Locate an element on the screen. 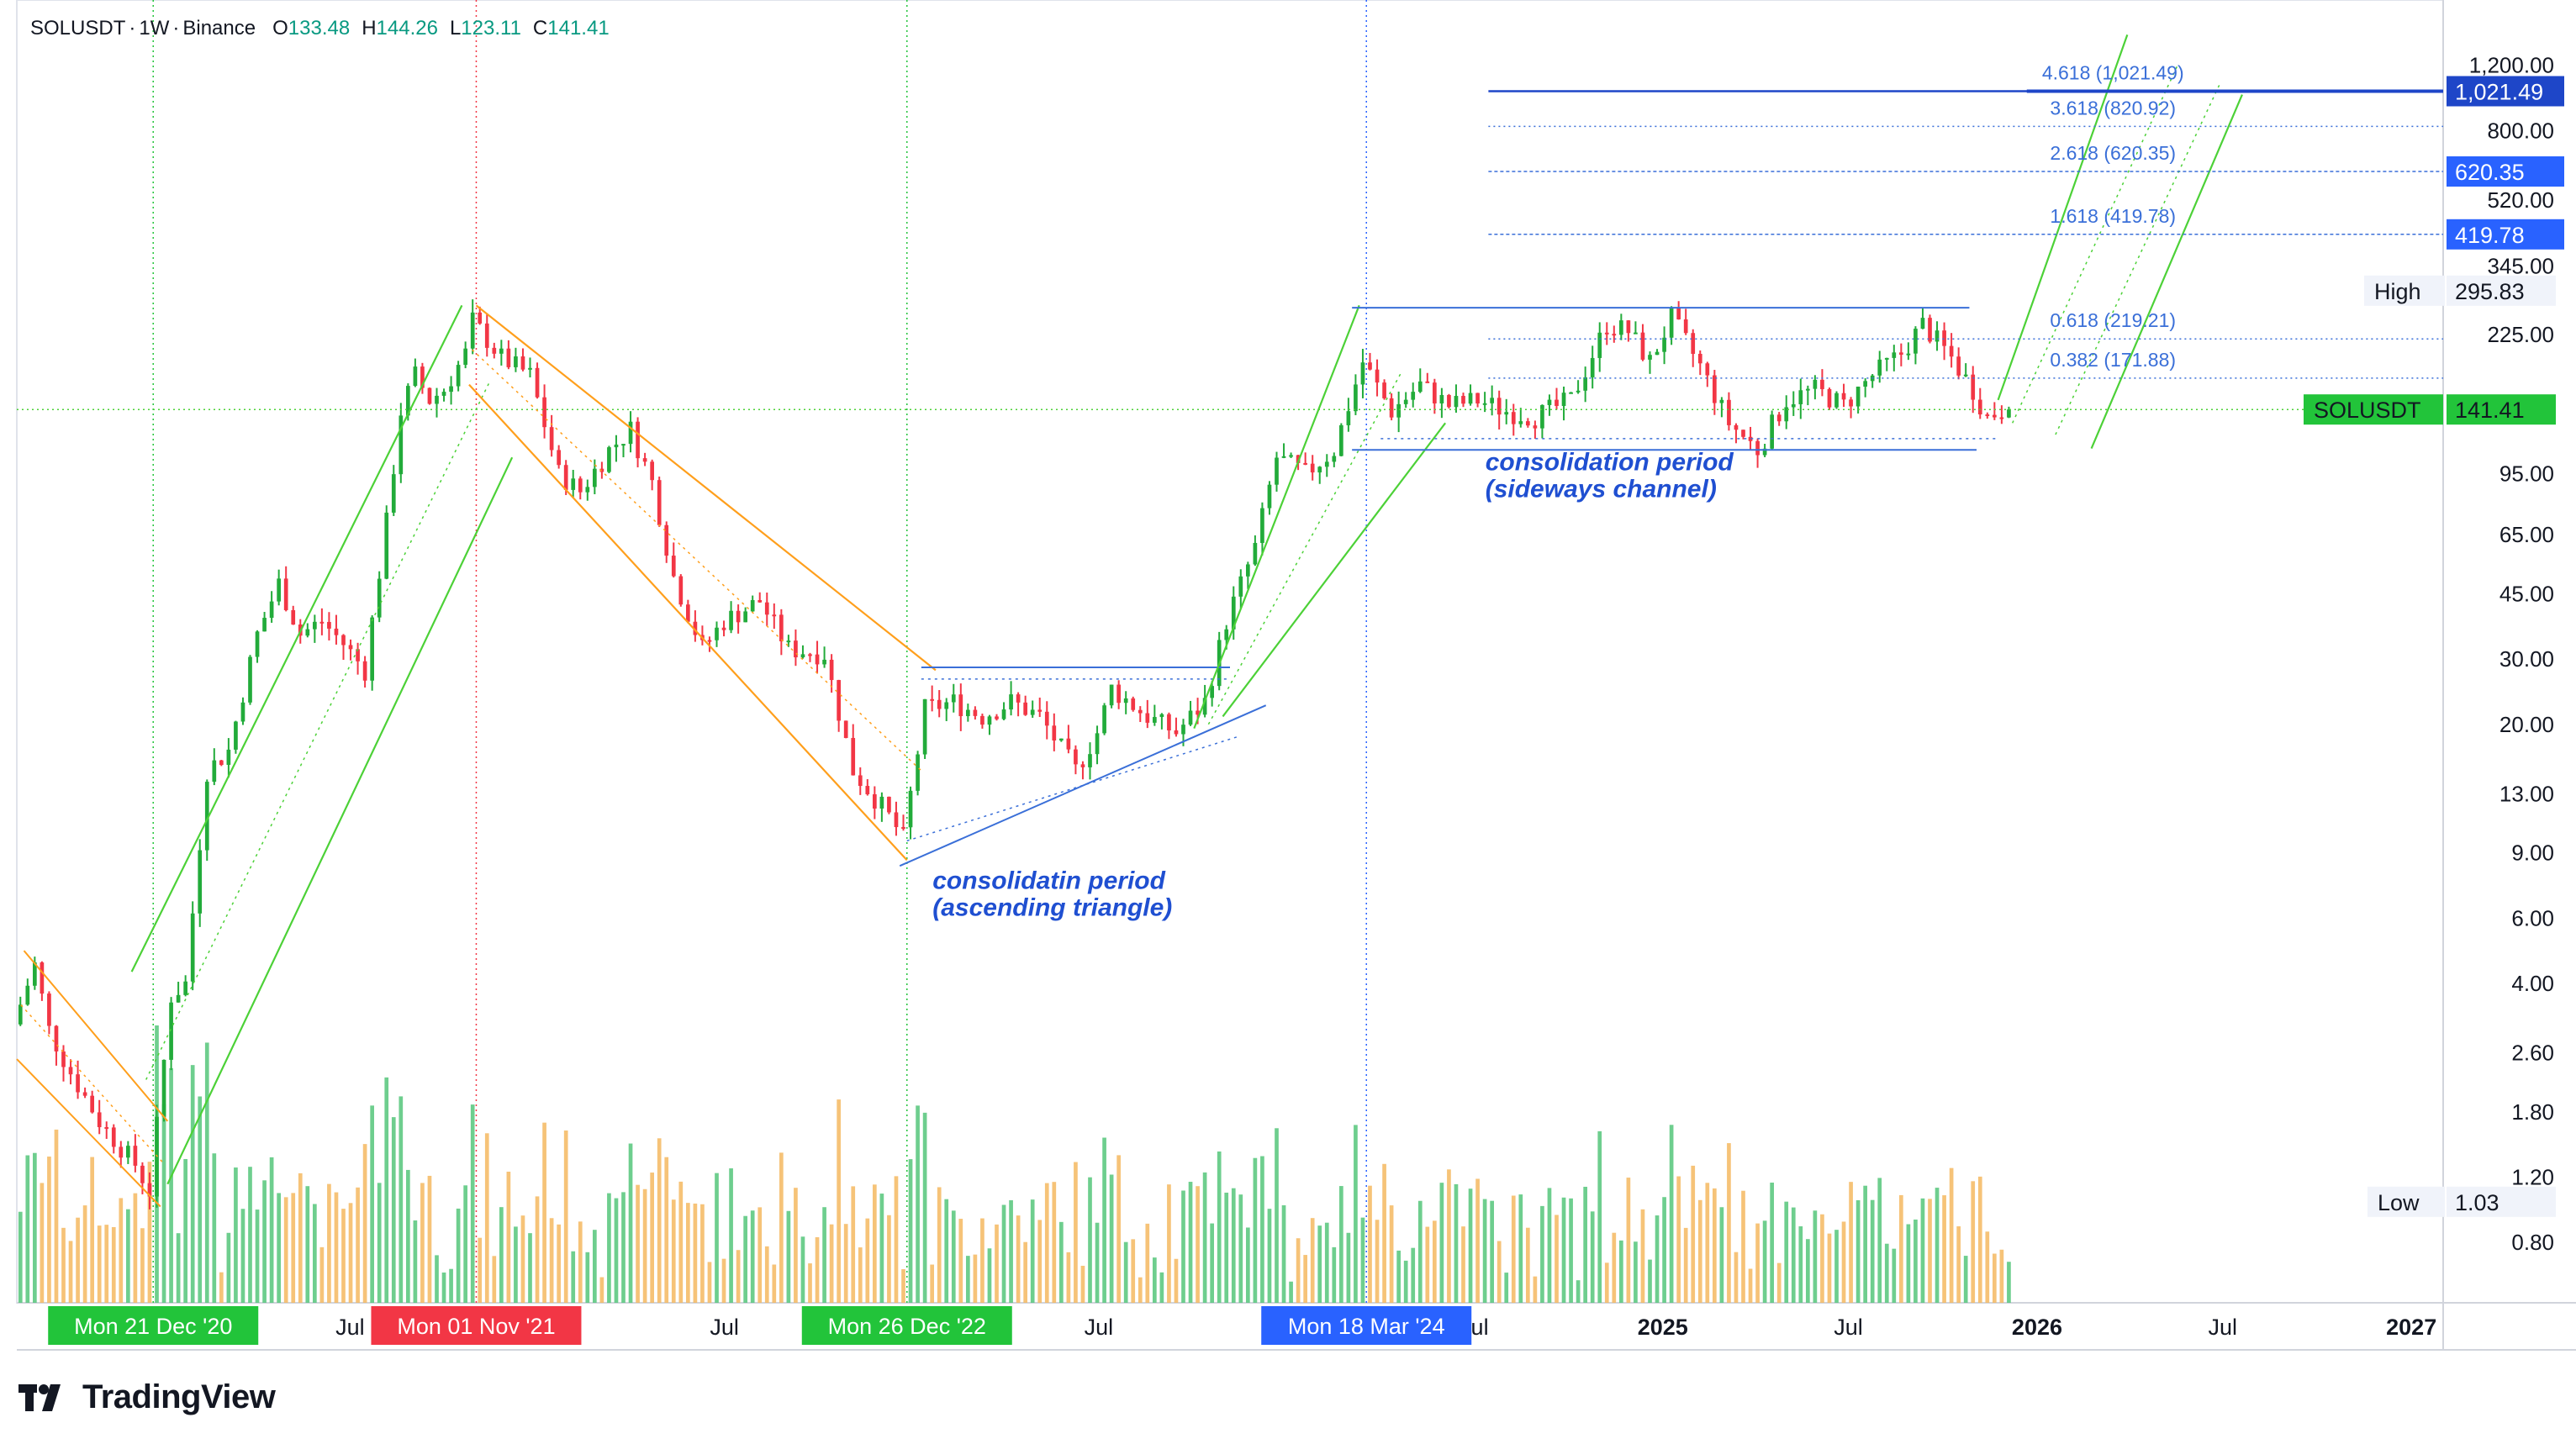  close-value: 141.41 is located at coordinates (578, 29).